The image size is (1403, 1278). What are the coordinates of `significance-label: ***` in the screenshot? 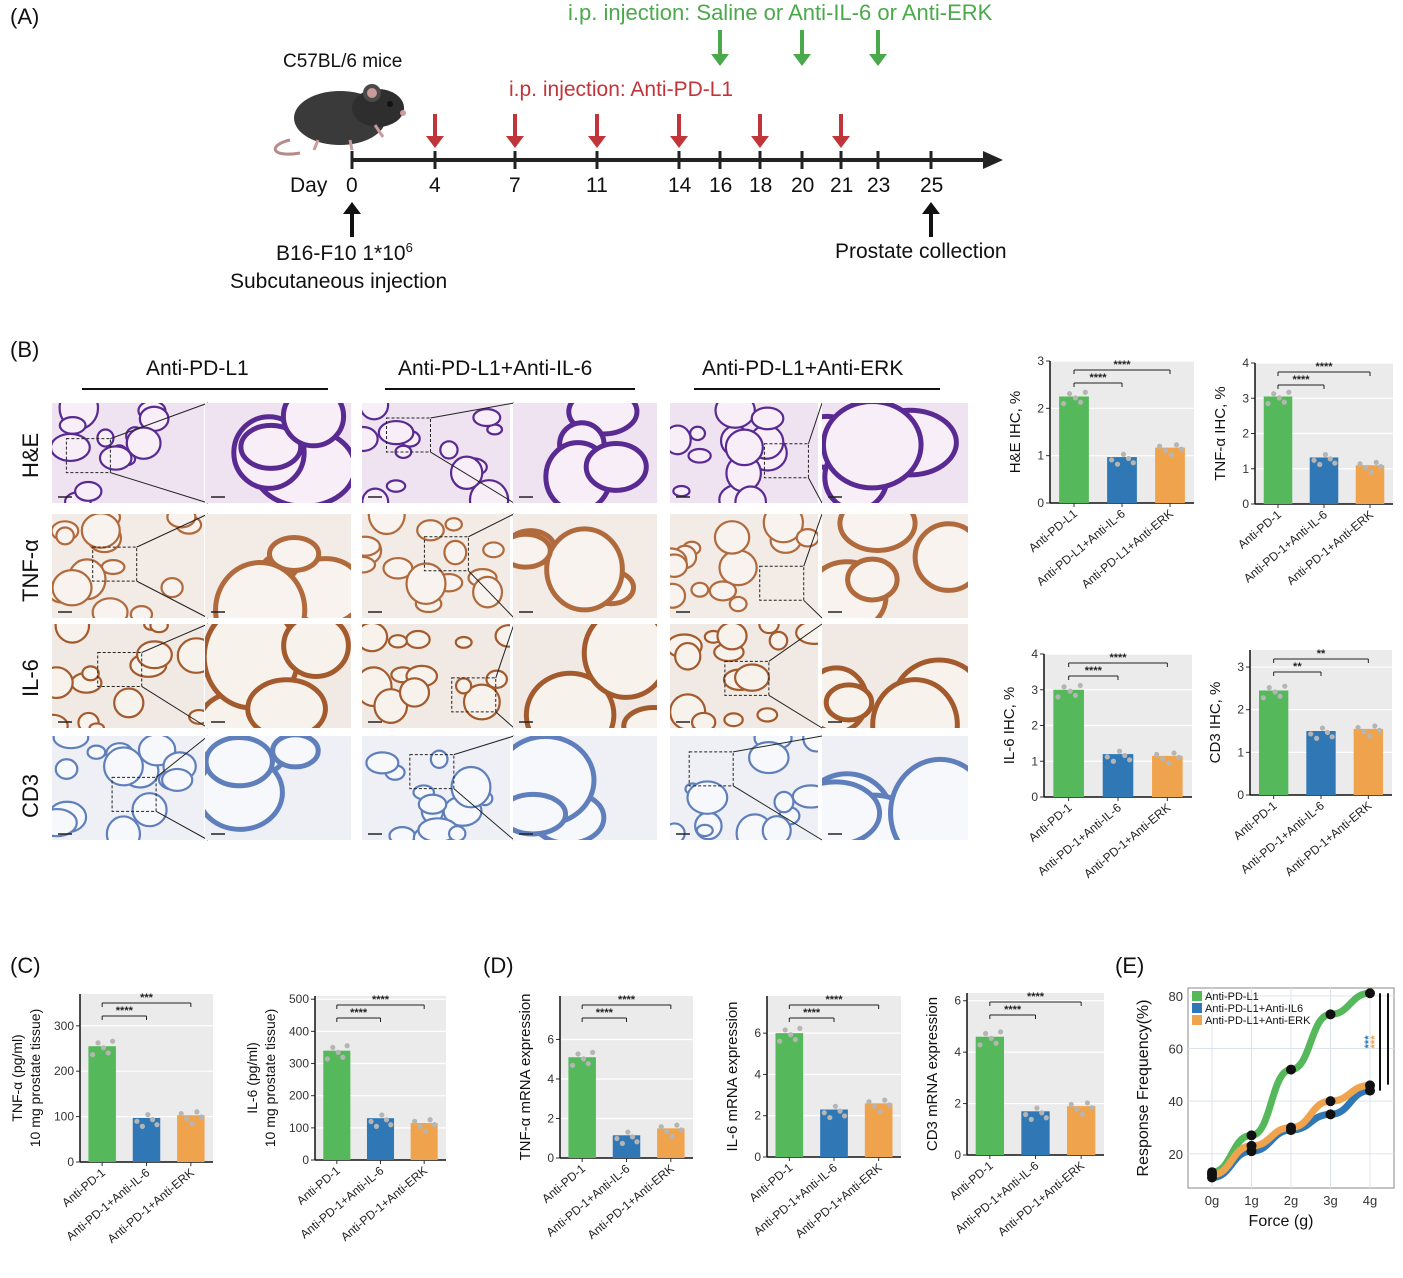 It's located at (147, 998).